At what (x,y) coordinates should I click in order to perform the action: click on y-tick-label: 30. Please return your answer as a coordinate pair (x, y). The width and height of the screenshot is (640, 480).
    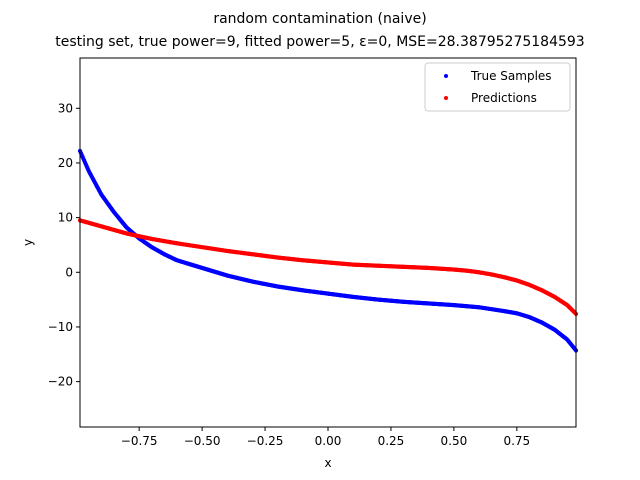
    Looking at the image, I should click on (65, 108).